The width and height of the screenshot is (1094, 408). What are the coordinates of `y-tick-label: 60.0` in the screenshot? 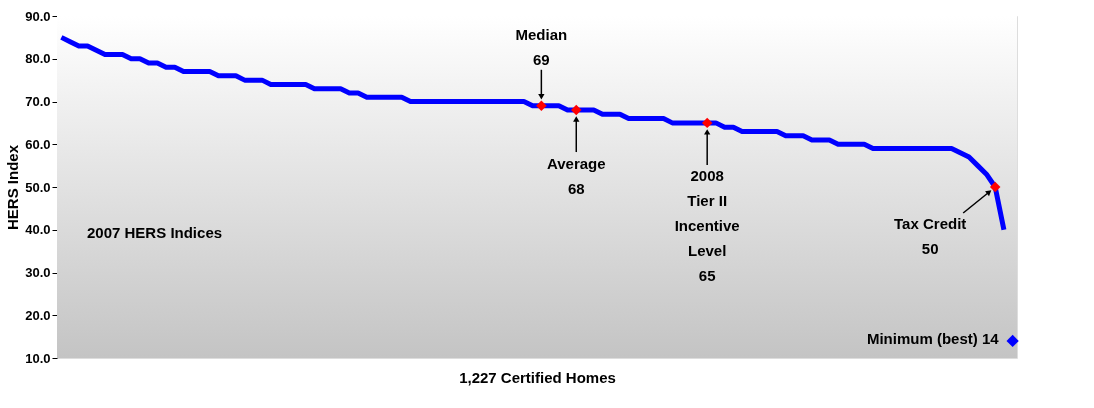 It's located at (38, 144).